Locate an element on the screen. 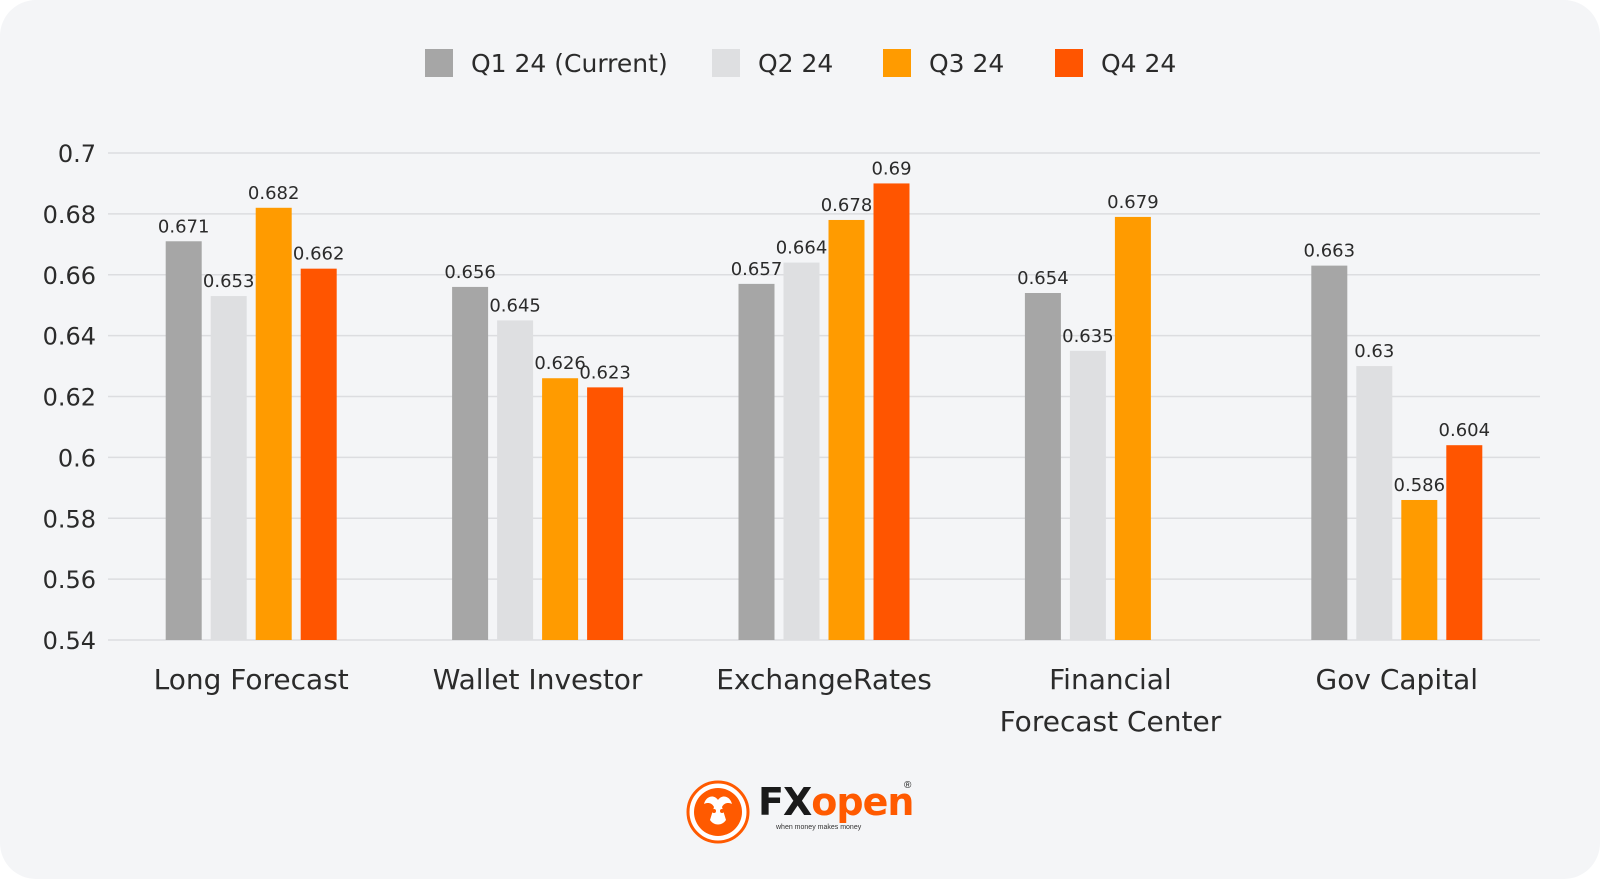 The image size is (1600, 879). data-label: 0.678 is located at coordinates (847, 205).